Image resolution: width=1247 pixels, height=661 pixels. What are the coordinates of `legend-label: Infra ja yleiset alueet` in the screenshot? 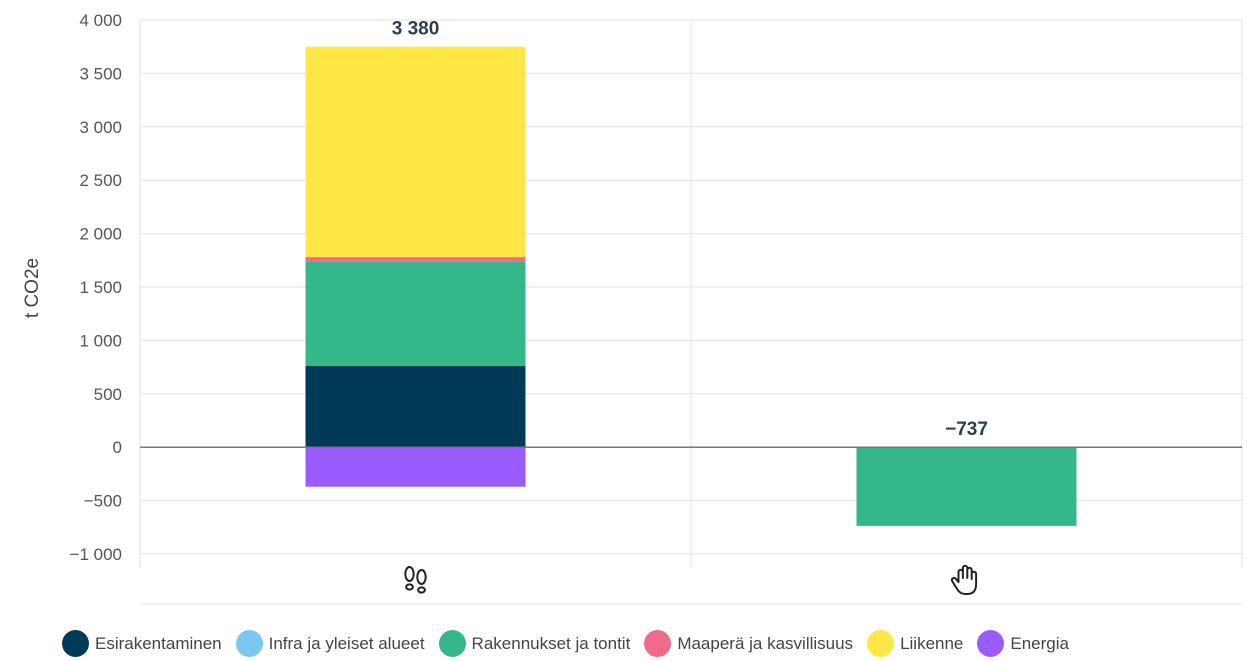 It's located at (346, 643).